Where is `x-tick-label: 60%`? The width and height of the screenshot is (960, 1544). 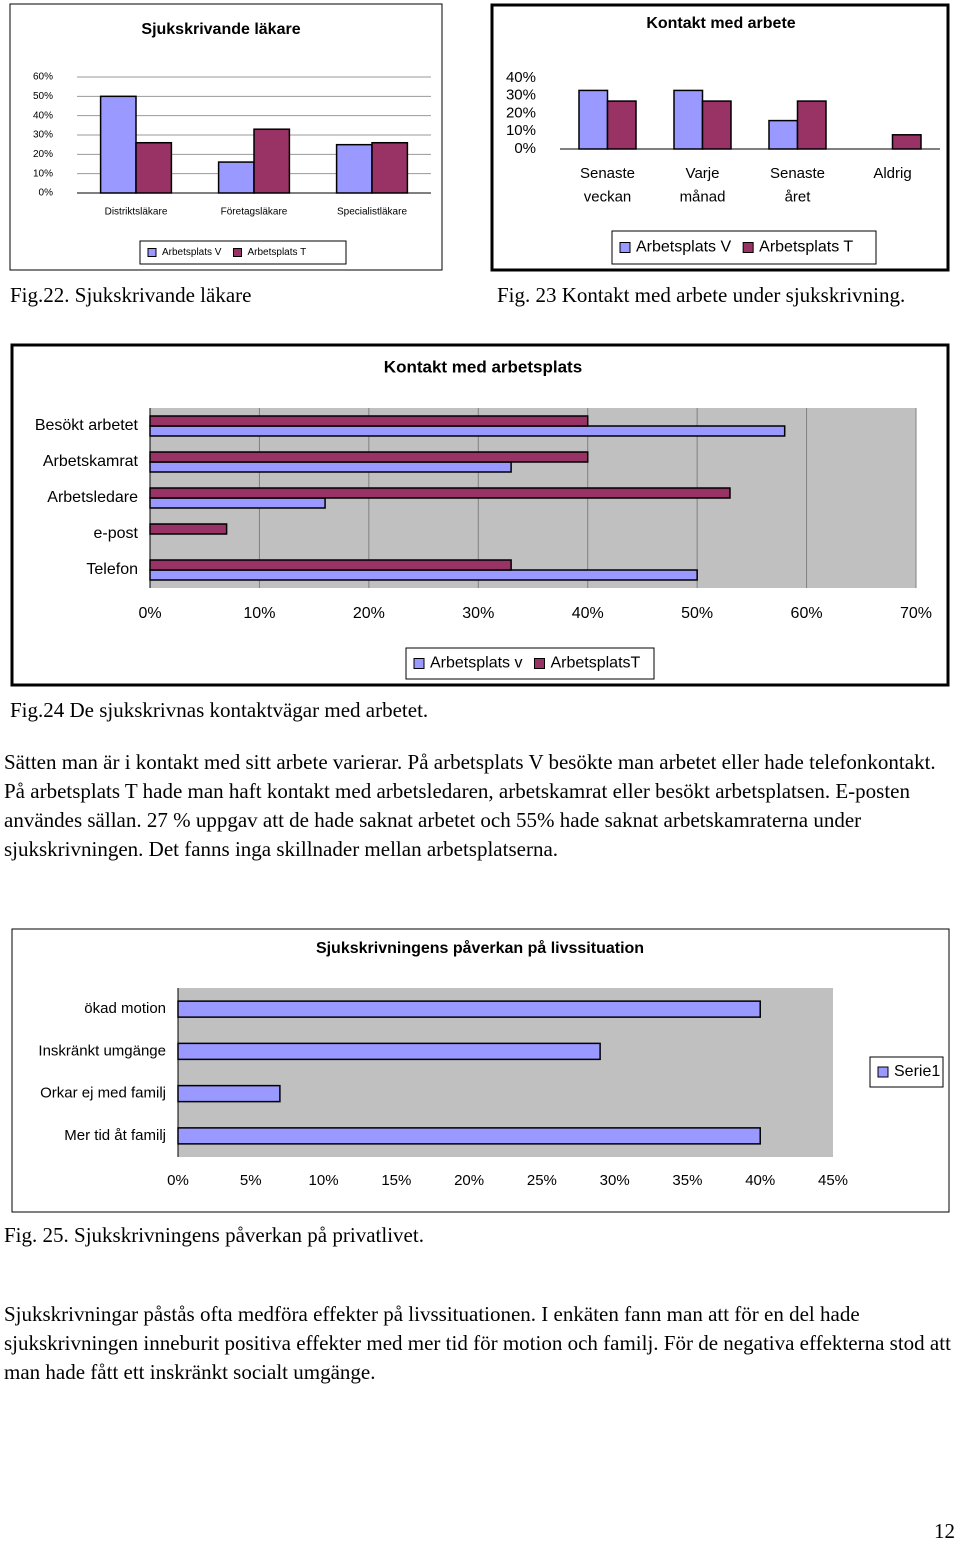
x-tick-label: 60% is located at coordinates (807, 613).